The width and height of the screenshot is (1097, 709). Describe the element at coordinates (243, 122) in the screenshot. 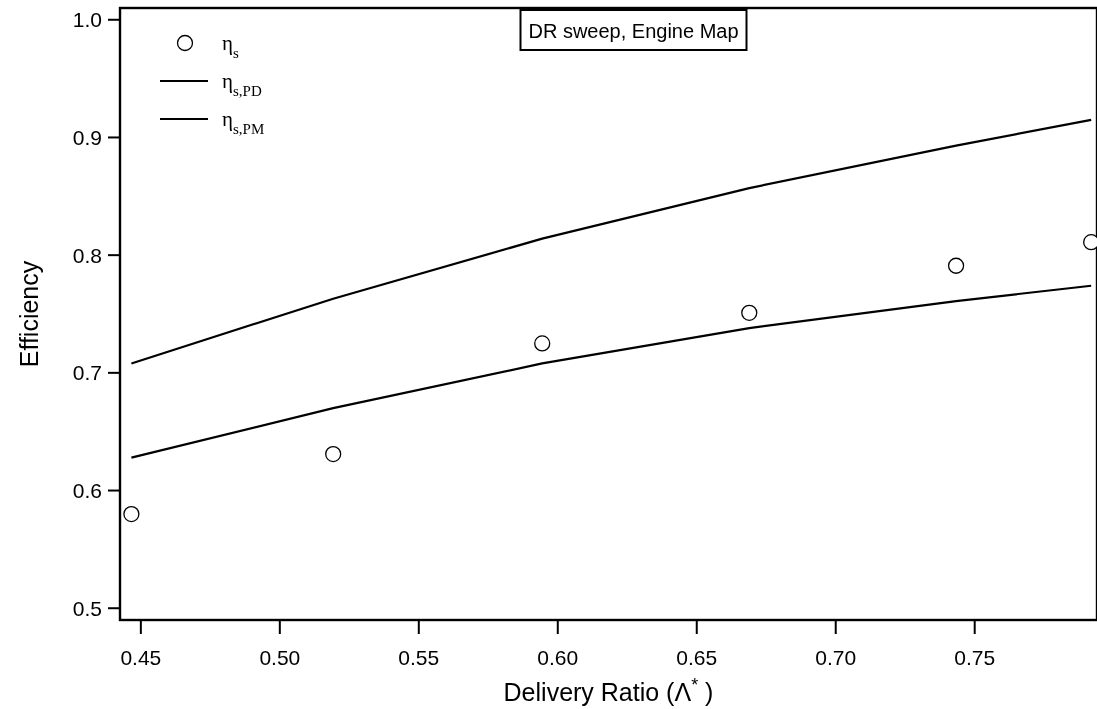

I see `legend-label: η$_{s,PM}$` at that location.